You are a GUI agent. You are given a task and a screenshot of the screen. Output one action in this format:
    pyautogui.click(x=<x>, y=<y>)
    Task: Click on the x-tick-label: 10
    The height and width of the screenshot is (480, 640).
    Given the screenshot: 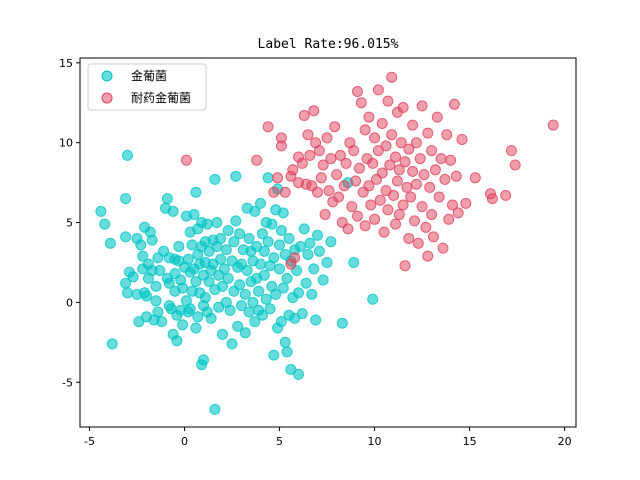 What is the action you would take?
    pyautogui.click(x=375, y=441)
    